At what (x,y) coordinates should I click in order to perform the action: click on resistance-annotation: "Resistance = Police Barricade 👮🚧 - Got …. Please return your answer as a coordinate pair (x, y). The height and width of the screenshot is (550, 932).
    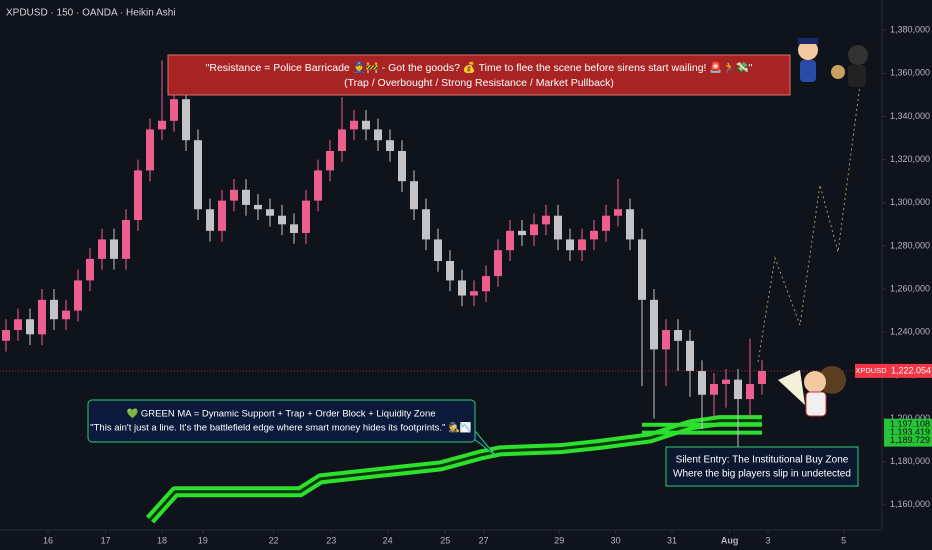
    Looking at the image, I should click on (479, 75).